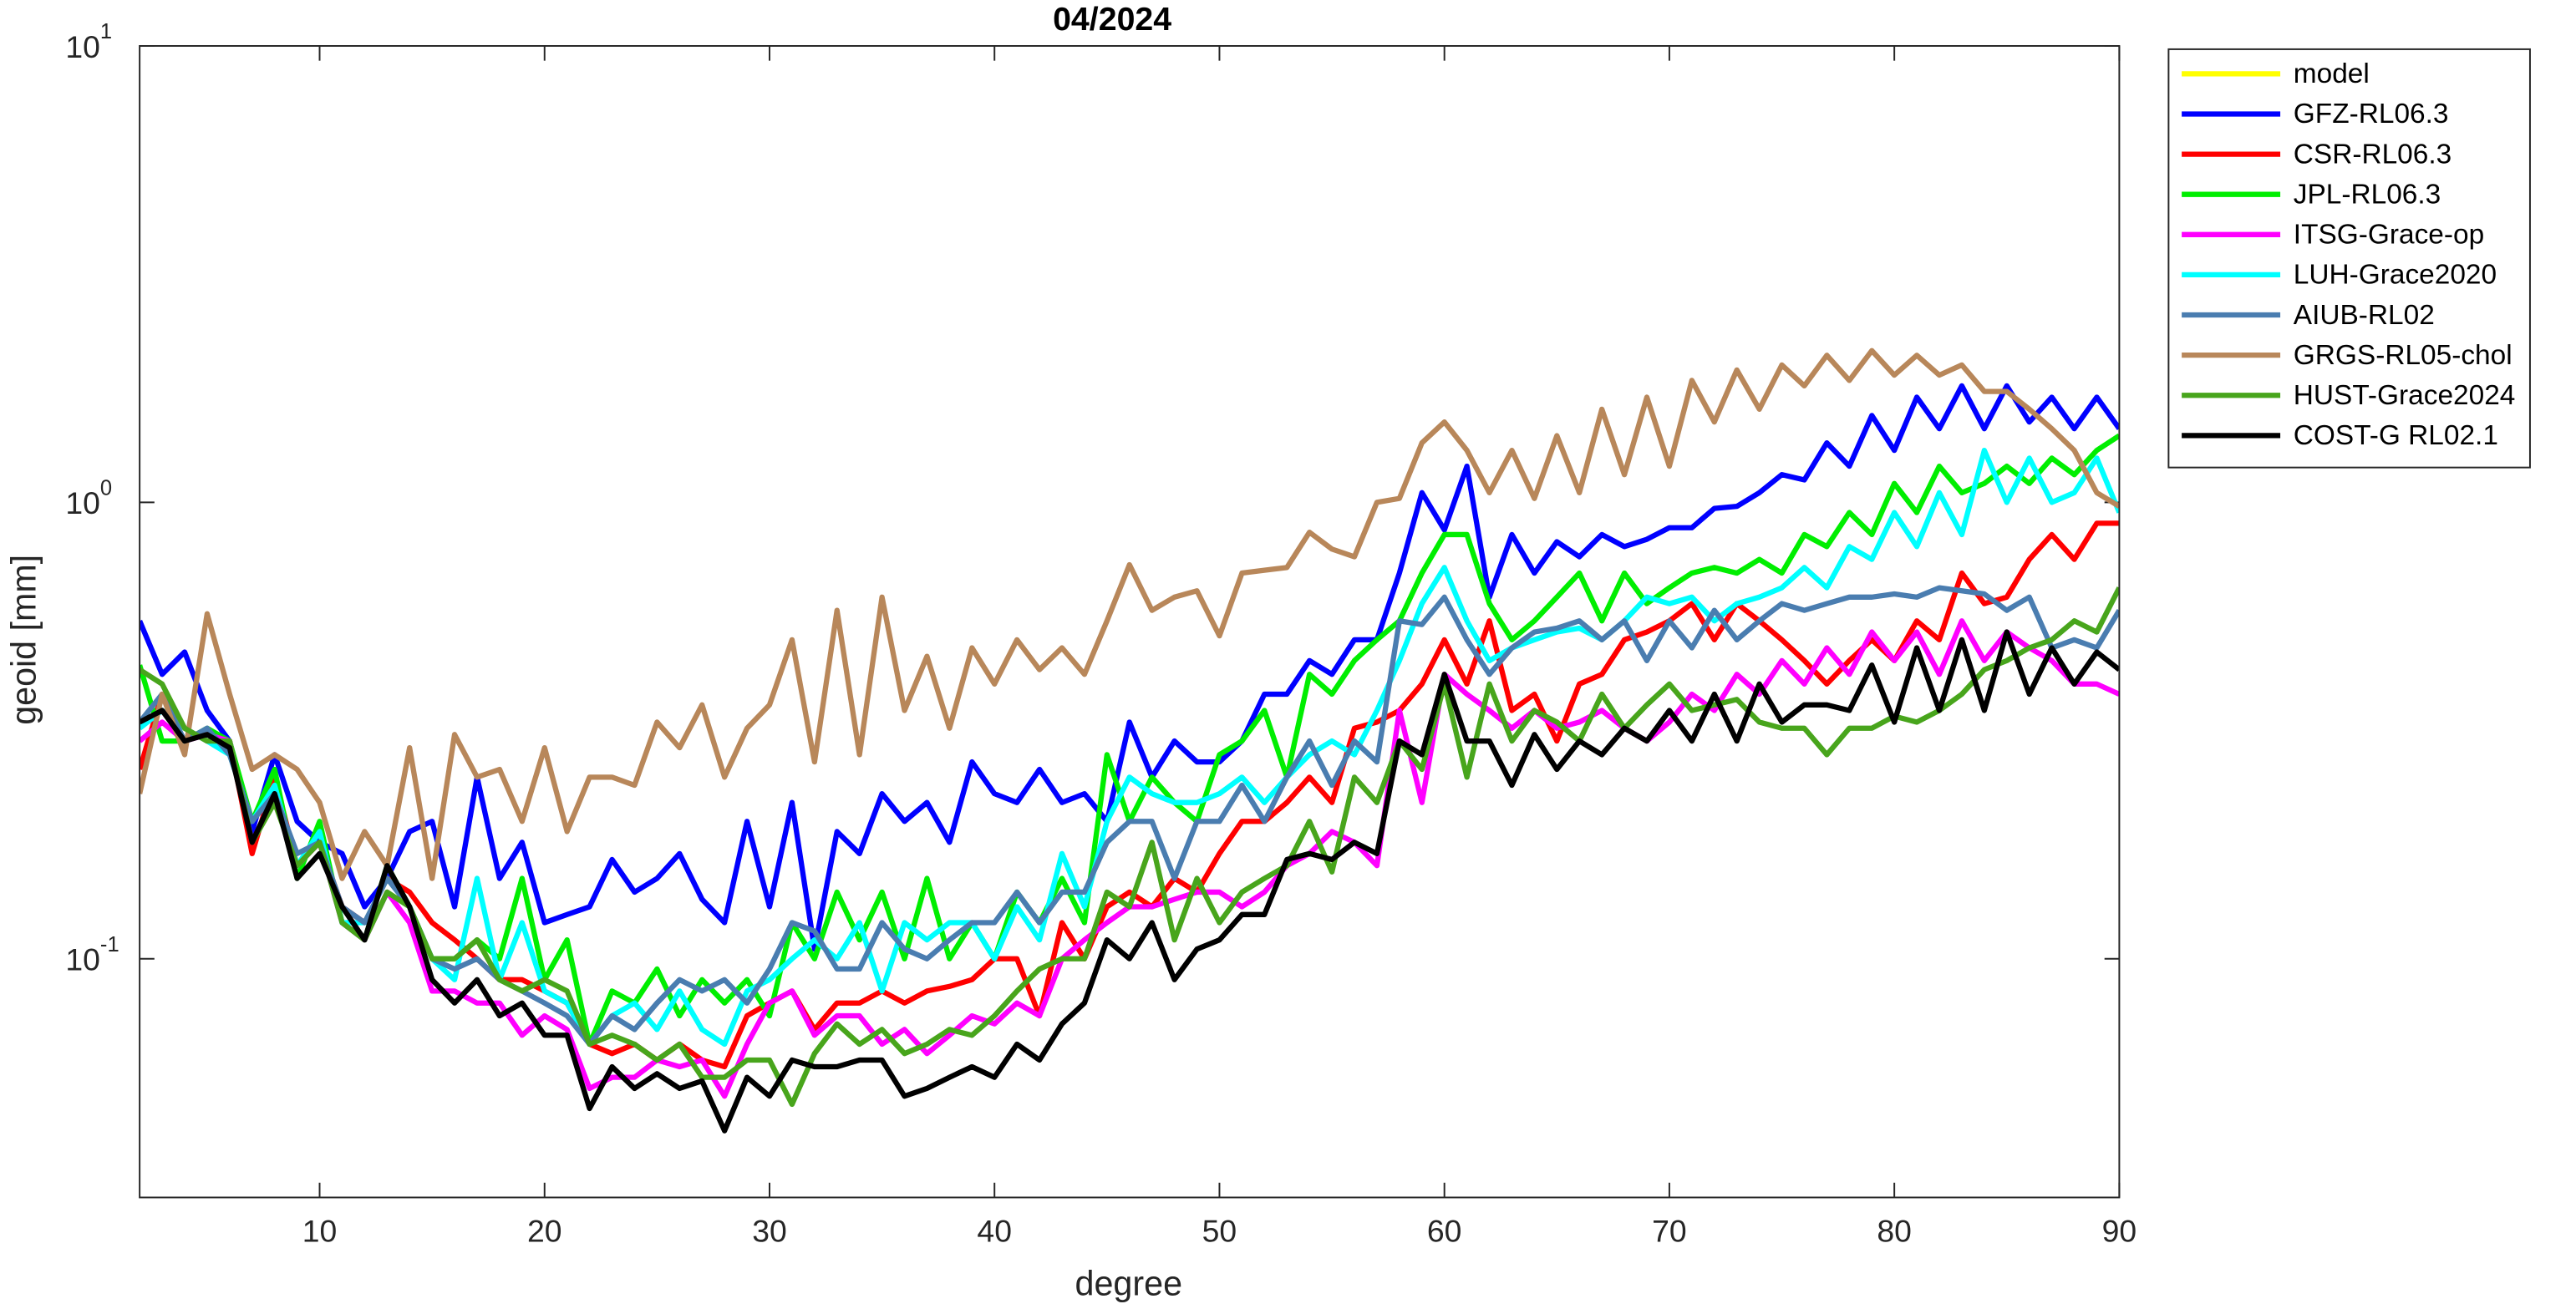 The width and height of the screenshot is (2576, 1309). What do you see at coordinates (1669, 1231) in the screenshot?
I see `x-tick-label: 70` at bounding box center [1669, 1231].